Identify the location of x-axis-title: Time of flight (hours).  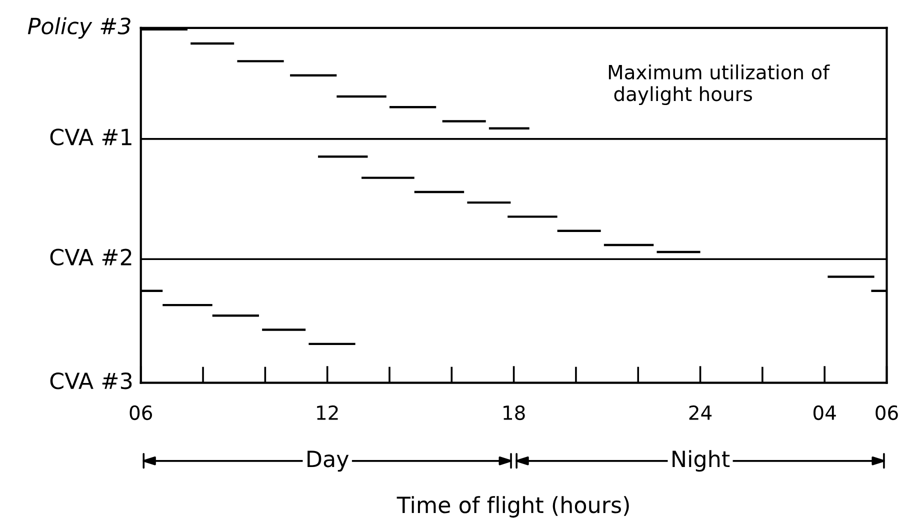
(512, 507).